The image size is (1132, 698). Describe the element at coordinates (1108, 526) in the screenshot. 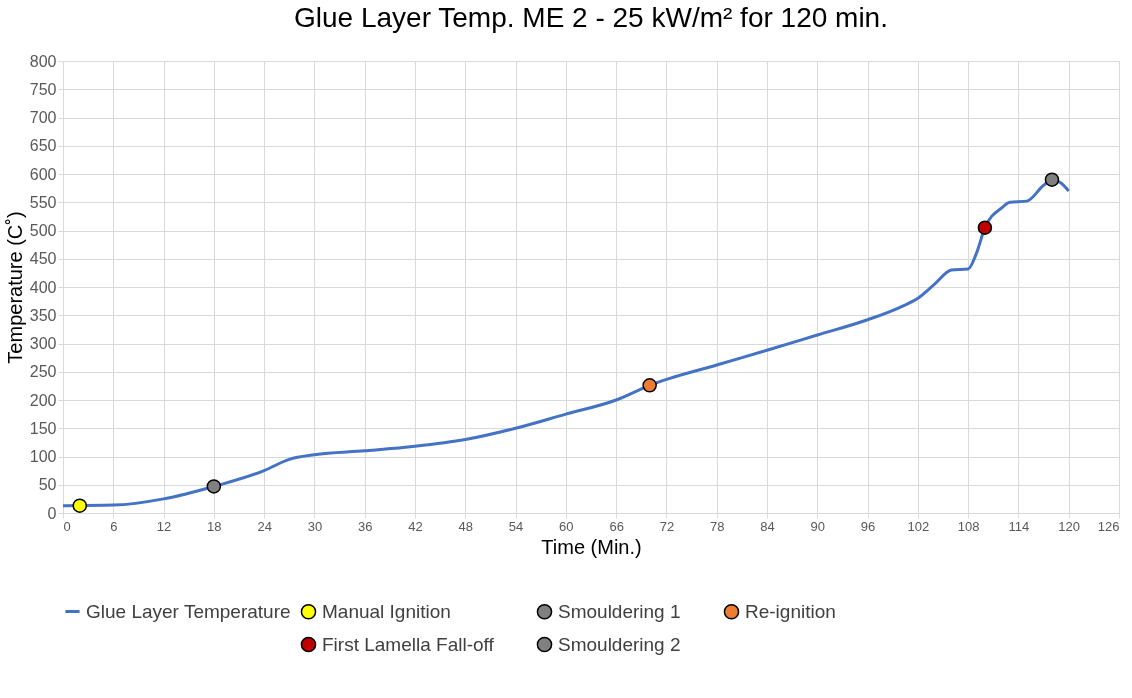

I see `x-tick-label: 126` at that location.